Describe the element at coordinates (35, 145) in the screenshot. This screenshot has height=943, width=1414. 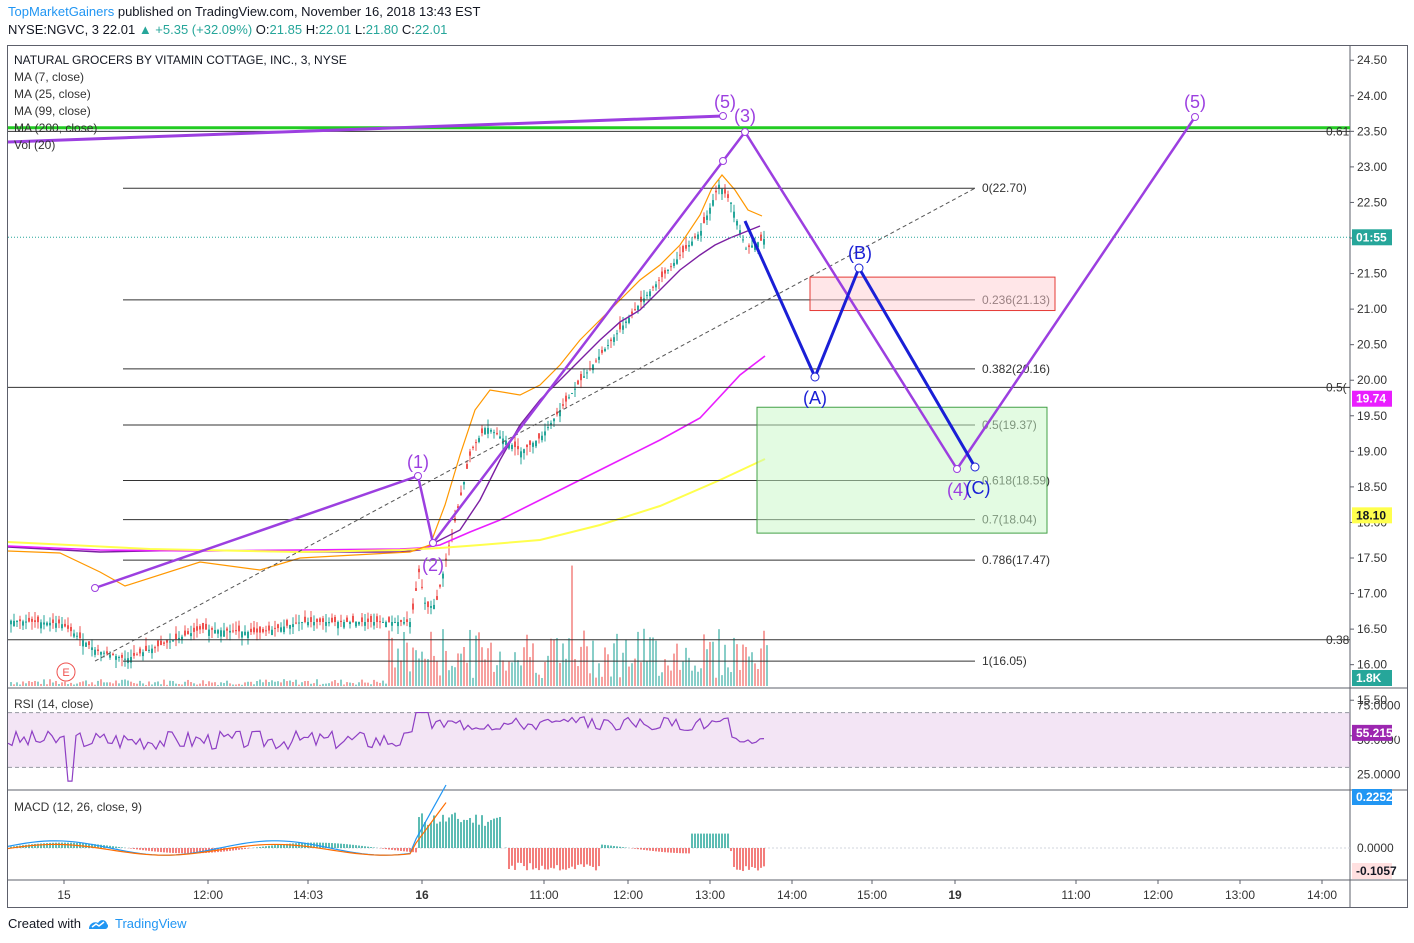
I see `legend-volume: Vol (20)` at that location.